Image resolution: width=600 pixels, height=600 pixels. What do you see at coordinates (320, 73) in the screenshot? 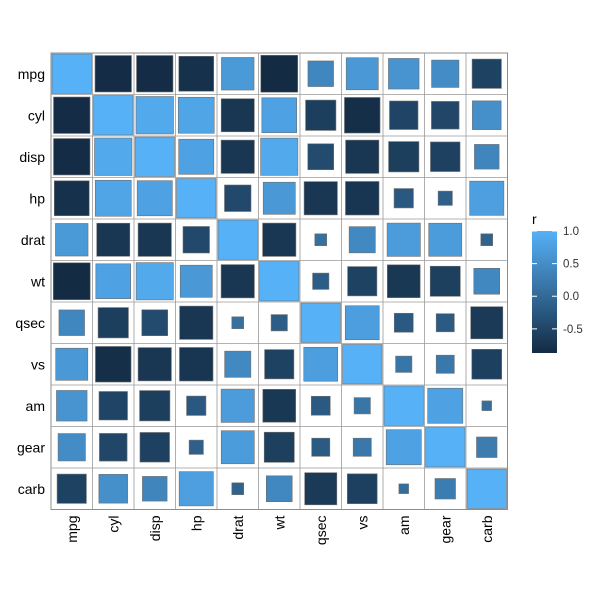
I see `cell-mpg-qsec` at bounding box center [320, 73].